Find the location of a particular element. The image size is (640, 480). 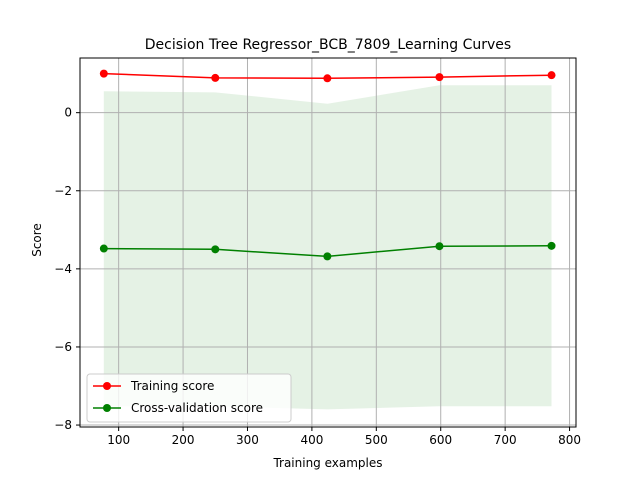

y-tick-label: −4 is located at coordinates (63, 269).